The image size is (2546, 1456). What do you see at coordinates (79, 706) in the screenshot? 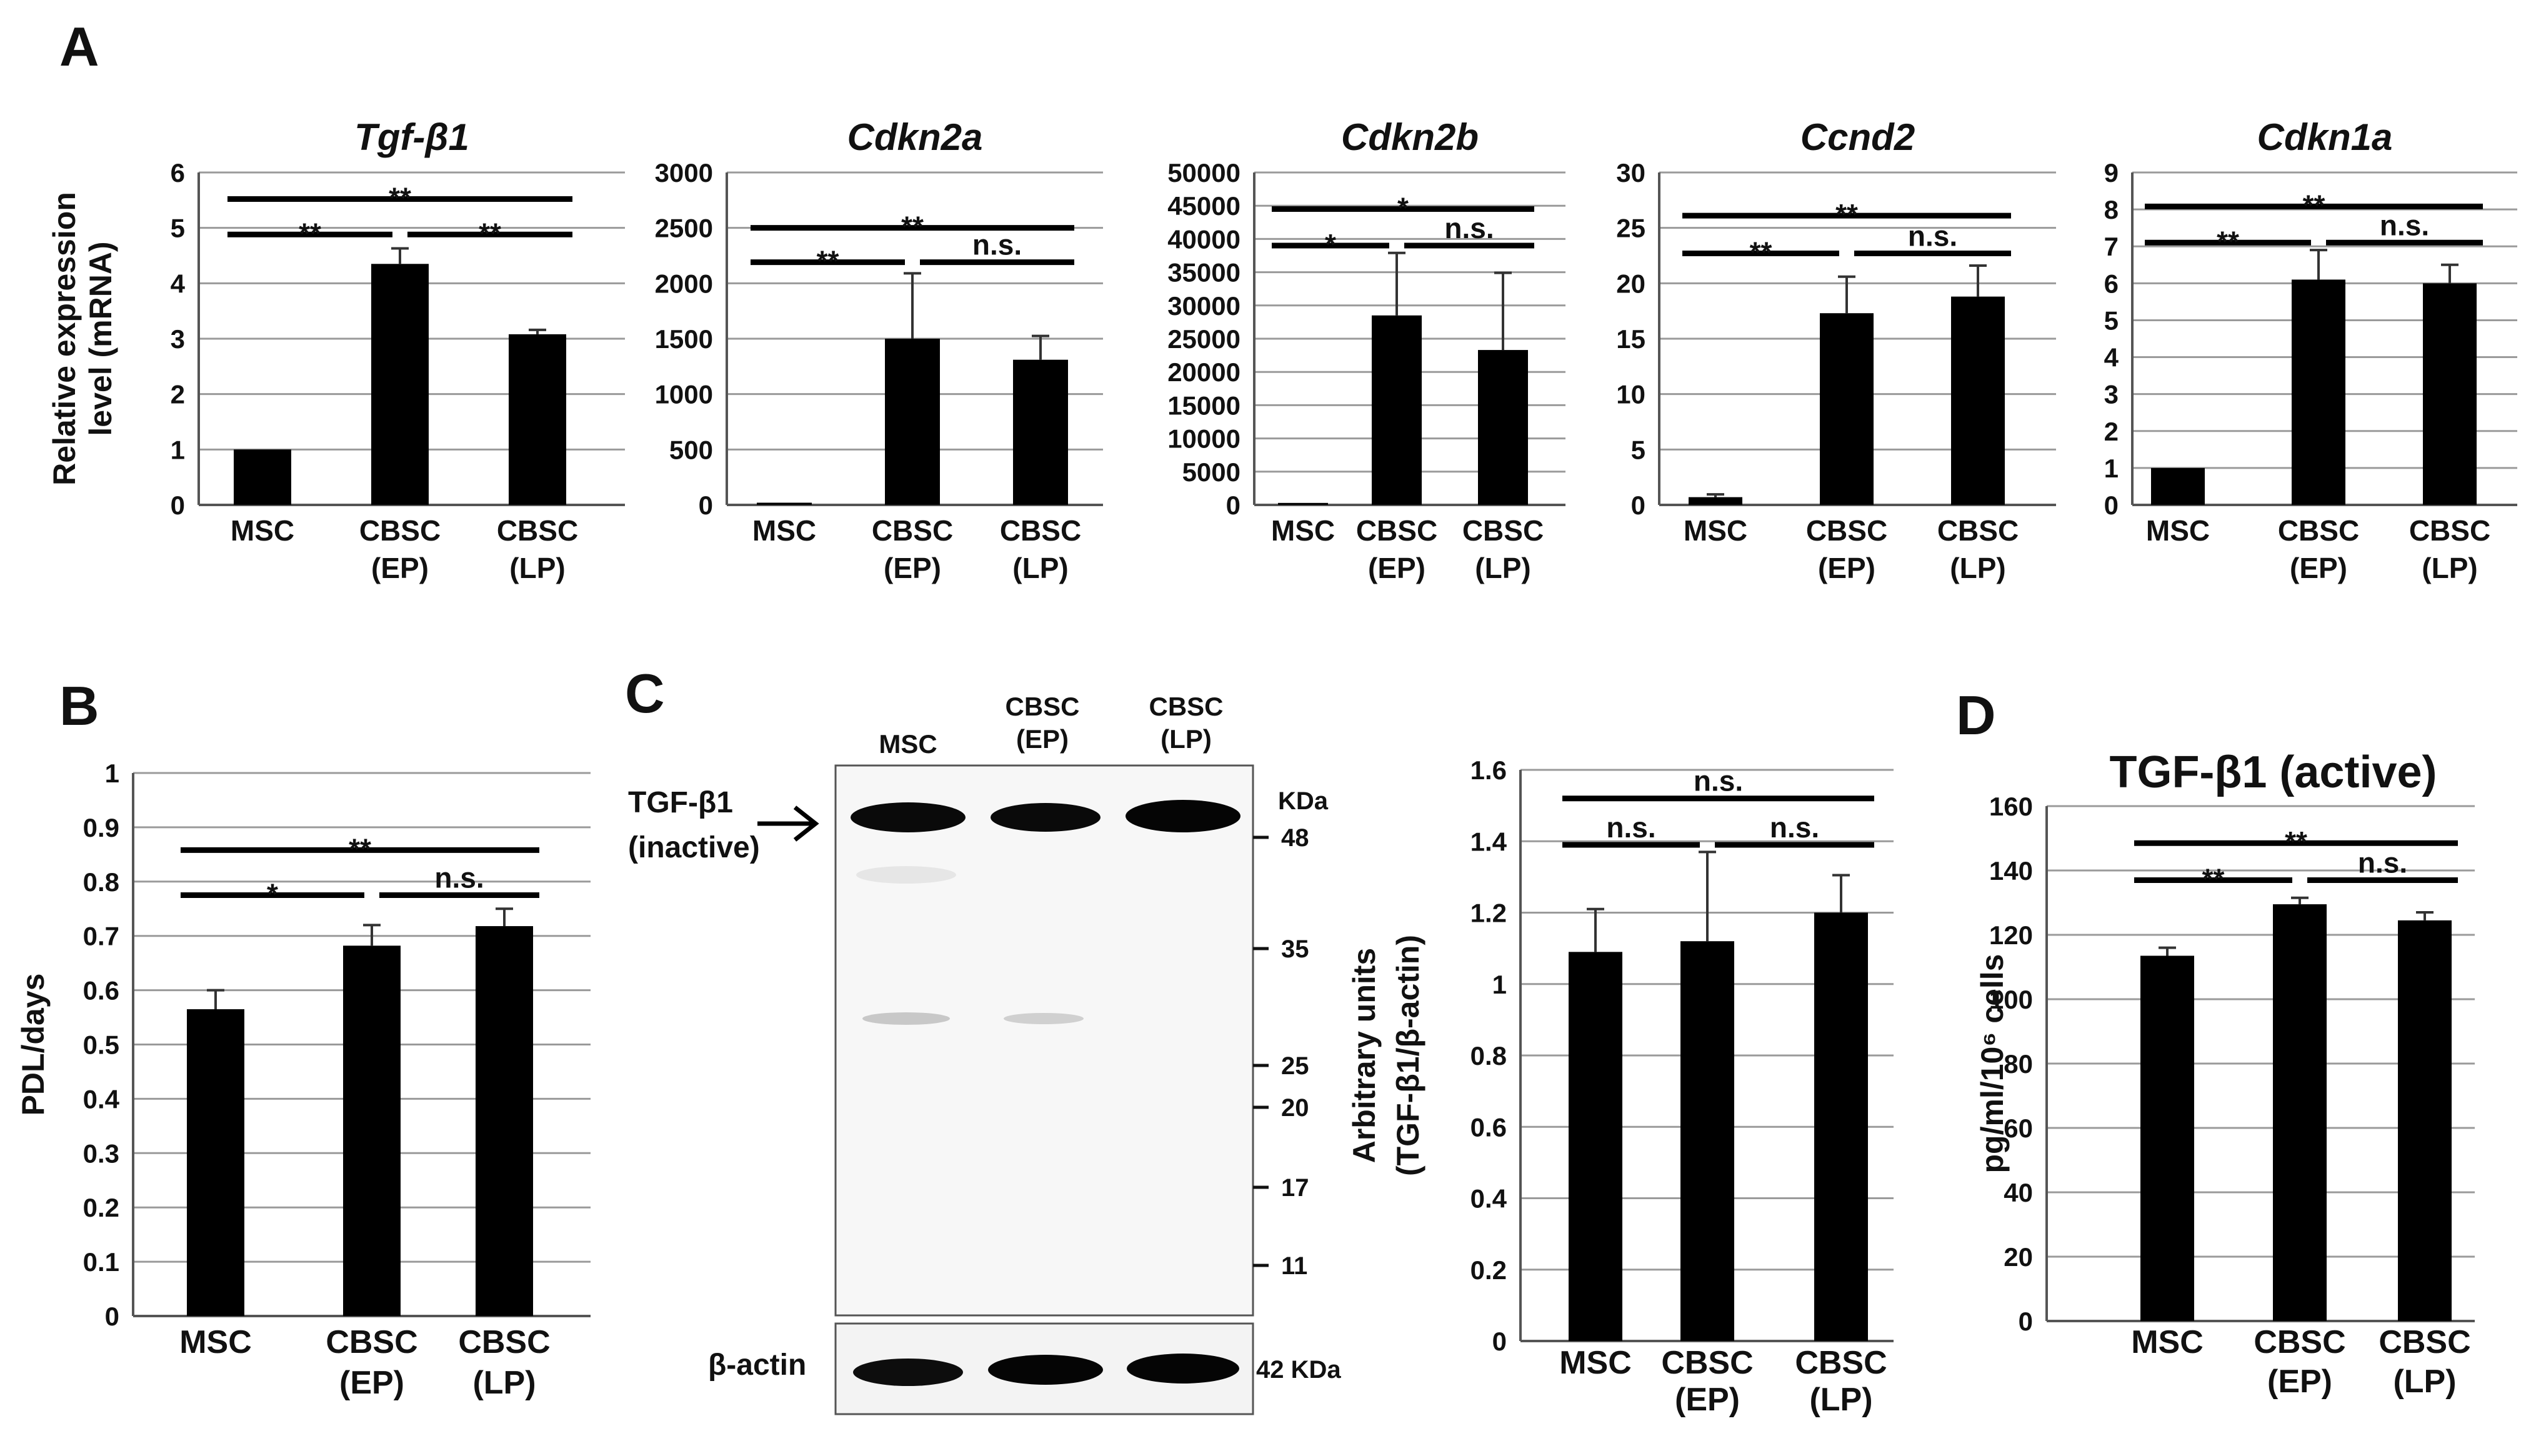
I see `panel-letter-b: B` at bounding box center [79, 706].